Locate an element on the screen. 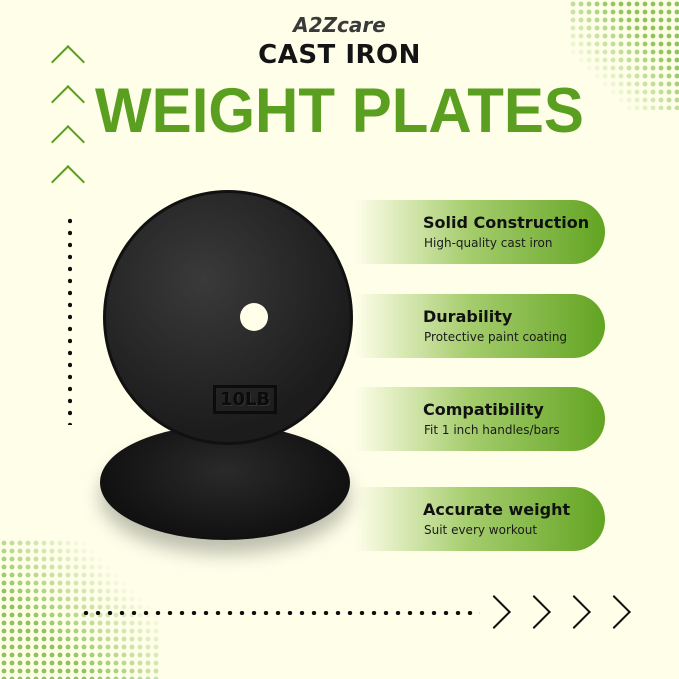 The width and height of the screenshot is (679, 679). feature-desc: Suit every workout is located at coordinates (481, 530).